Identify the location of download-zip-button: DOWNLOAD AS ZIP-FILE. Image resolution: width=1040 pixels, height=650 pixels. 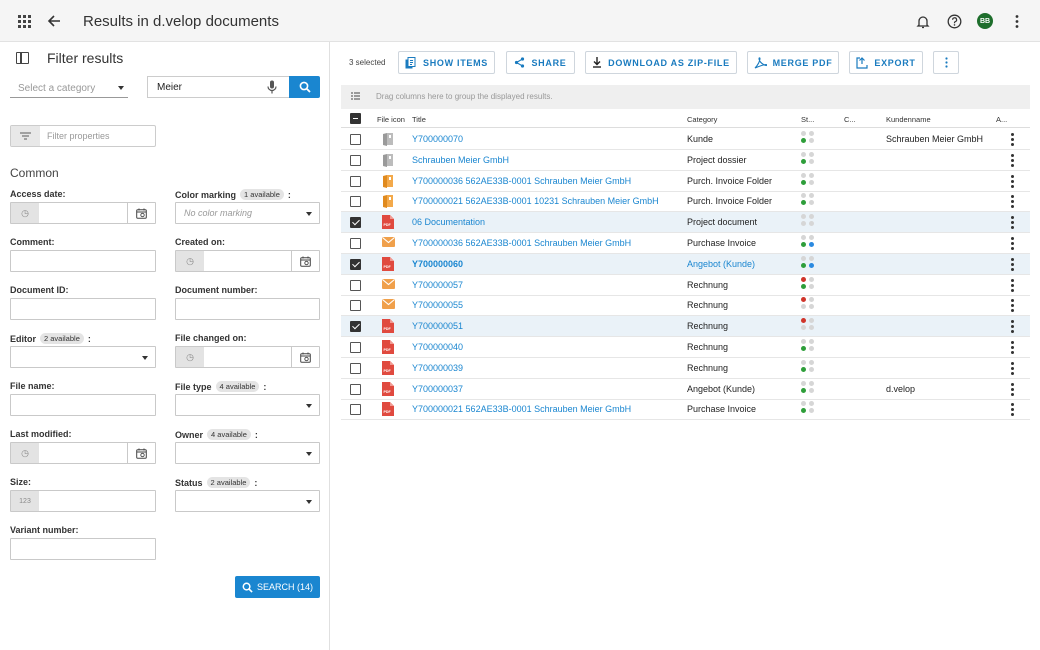
(661, 62).